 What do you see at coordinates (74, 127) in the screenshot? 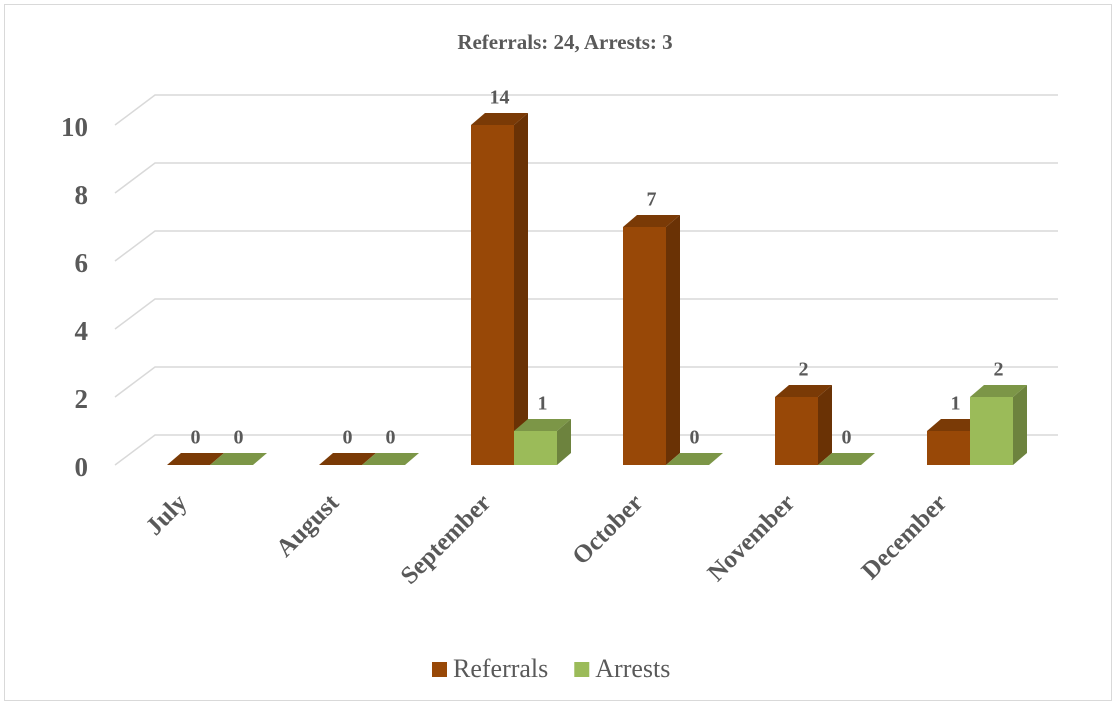
I see `y-tick-label: 10` at bounding box center [74, 127].